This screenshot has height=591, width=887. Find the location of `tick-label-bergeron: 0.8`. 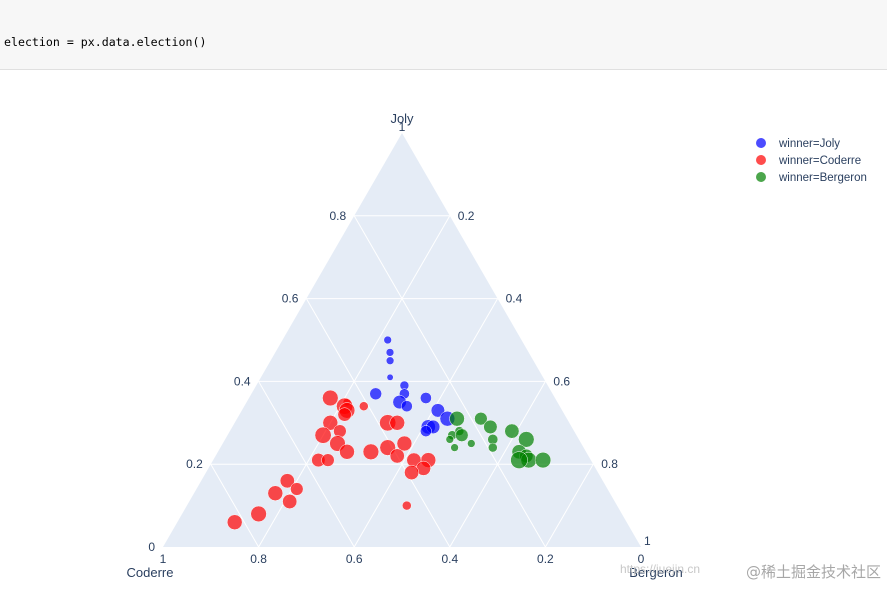

tick-label-bergeron: 0.8 is located at coordinates (609, 464).